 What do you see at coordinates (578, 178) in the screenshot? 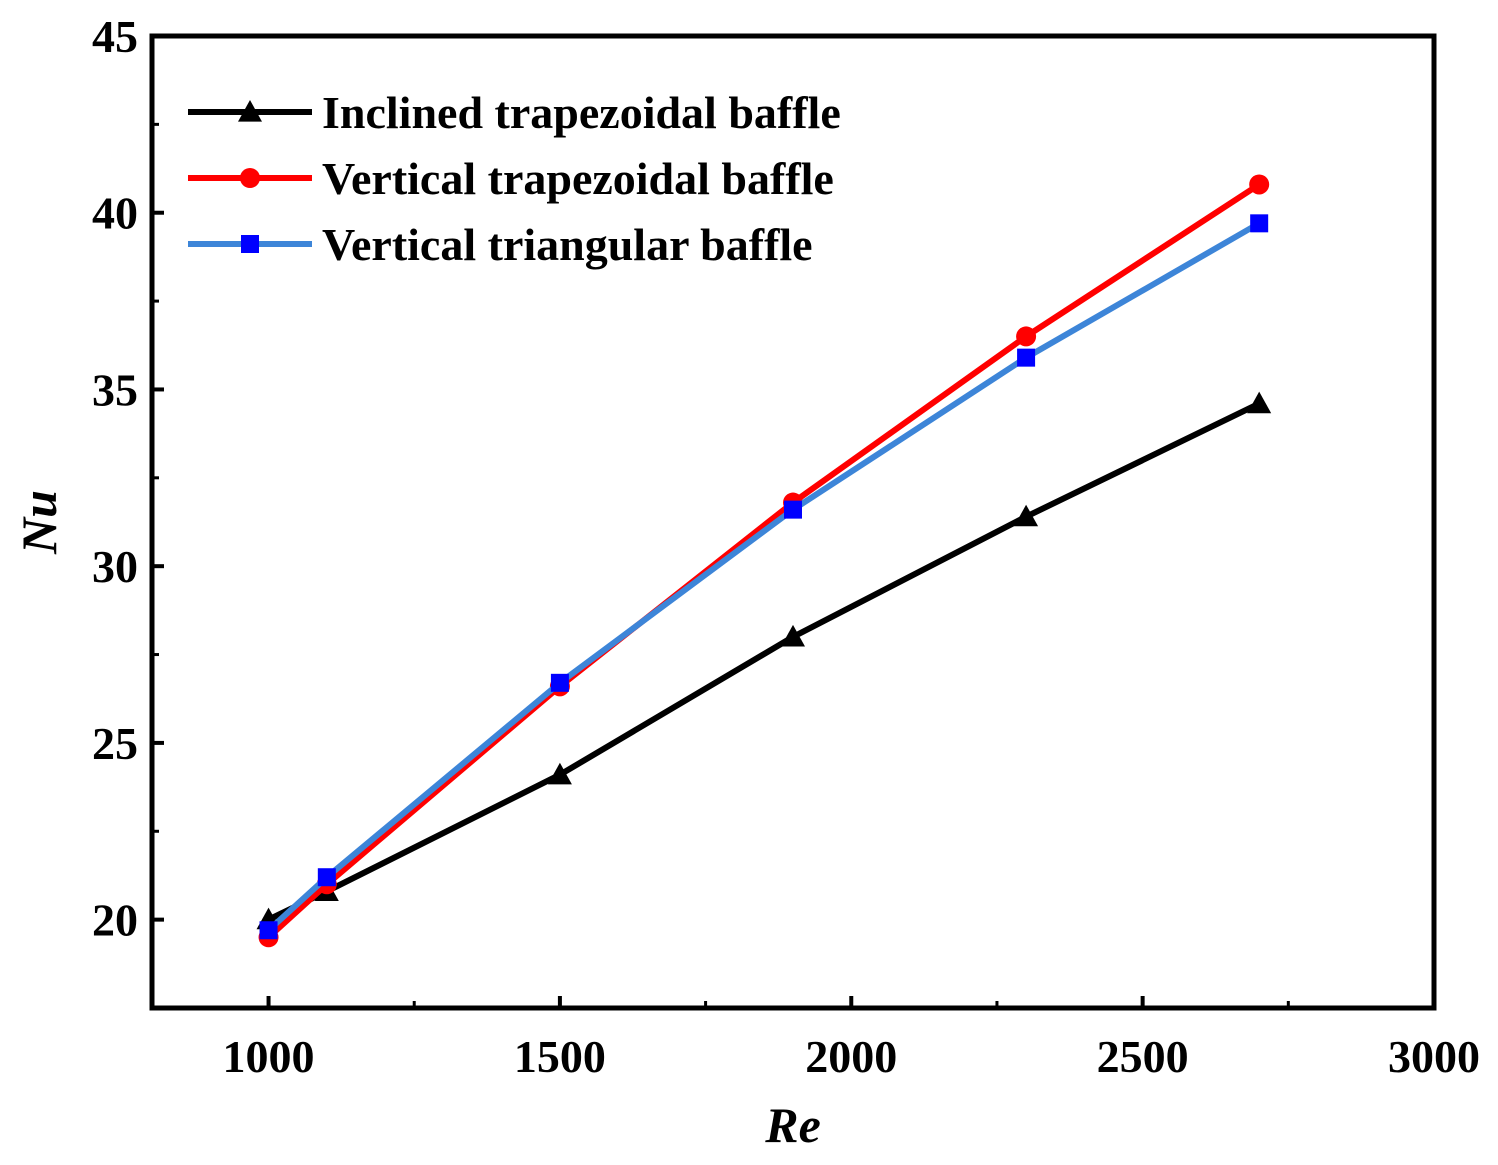
I see `legend-label: Vertical trapezoidal baffle` at bounding box center [578, 178].